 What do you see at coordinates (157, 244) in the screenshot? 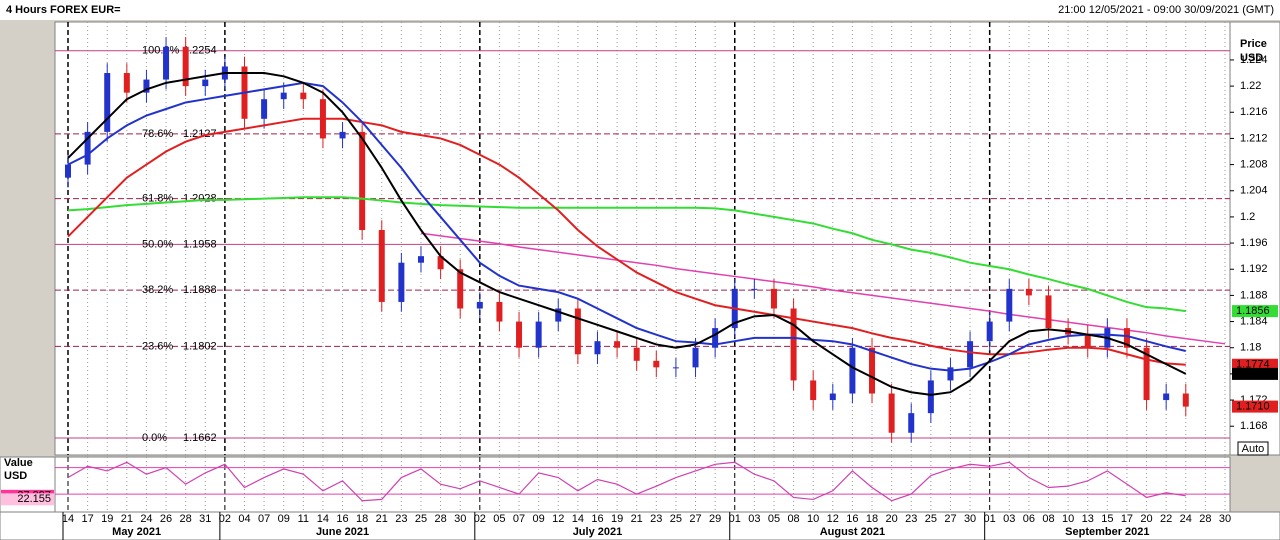
I see `fib-pct: 50.0%` at bounding box center [157, 244].